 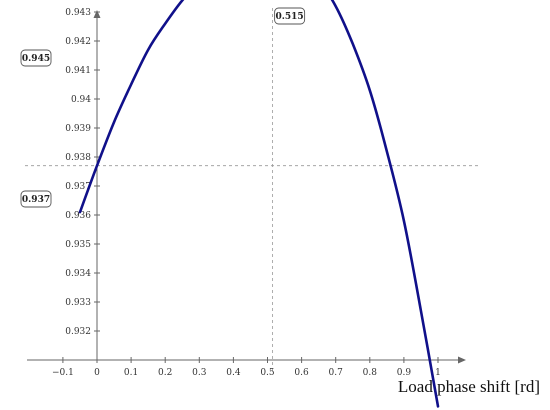 I want to click on x-tick-label: 1, so click(x=438, y=373).